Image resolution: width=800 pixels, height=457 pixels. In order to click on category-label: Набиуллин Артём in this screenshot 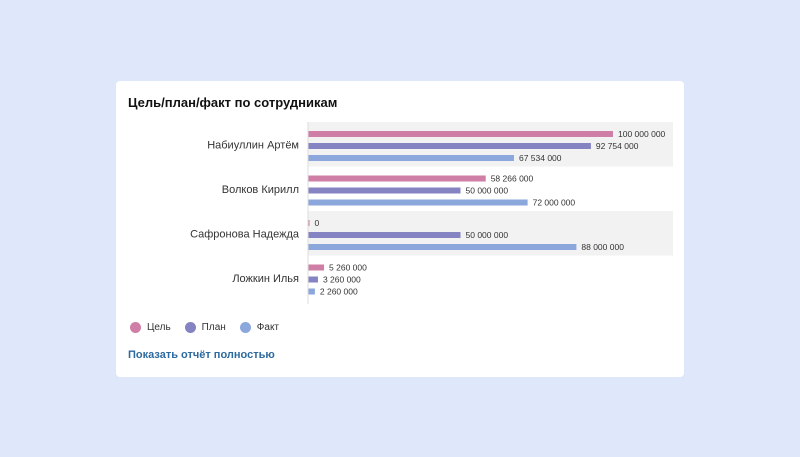, I will do `click(253, 145)`.